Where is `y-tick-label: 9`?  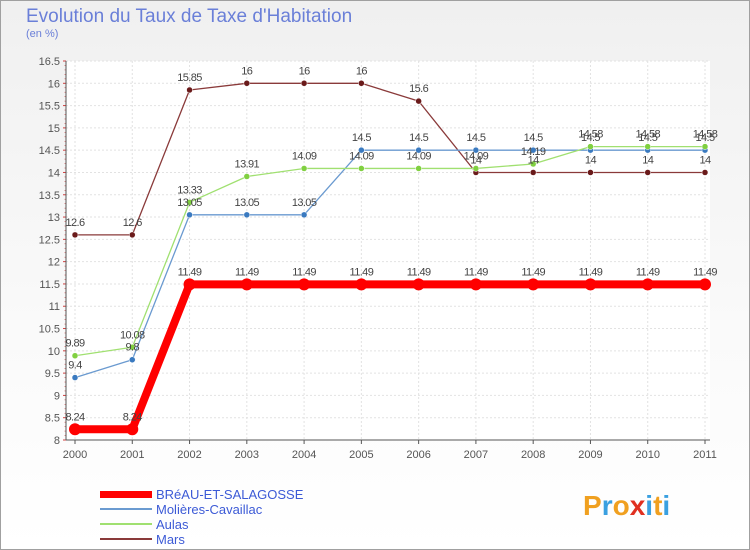
y-tick-label: 9 is located at coordinates (57, 396).